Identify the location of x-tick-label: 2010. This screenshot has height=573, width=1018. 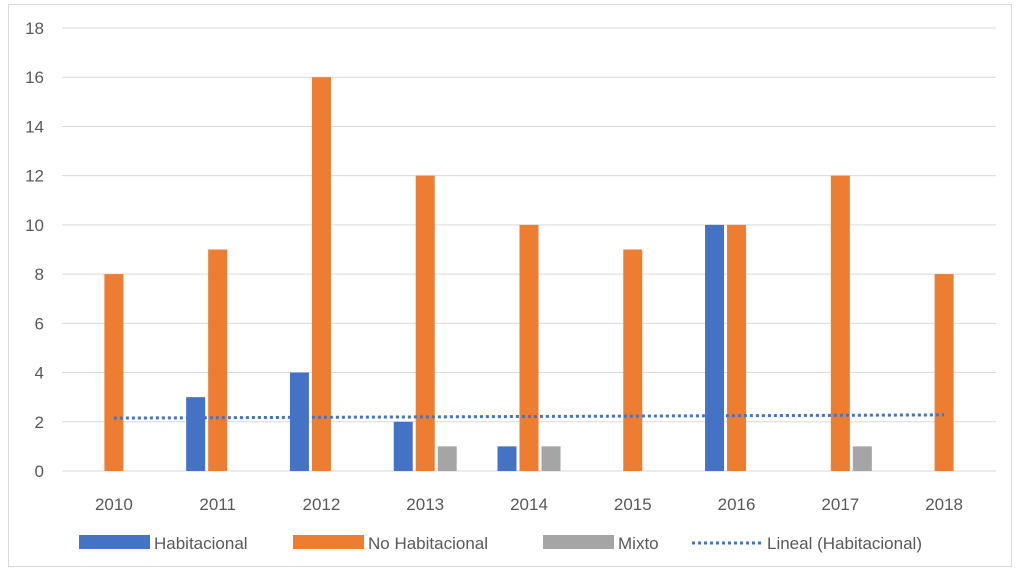
(114, 504).